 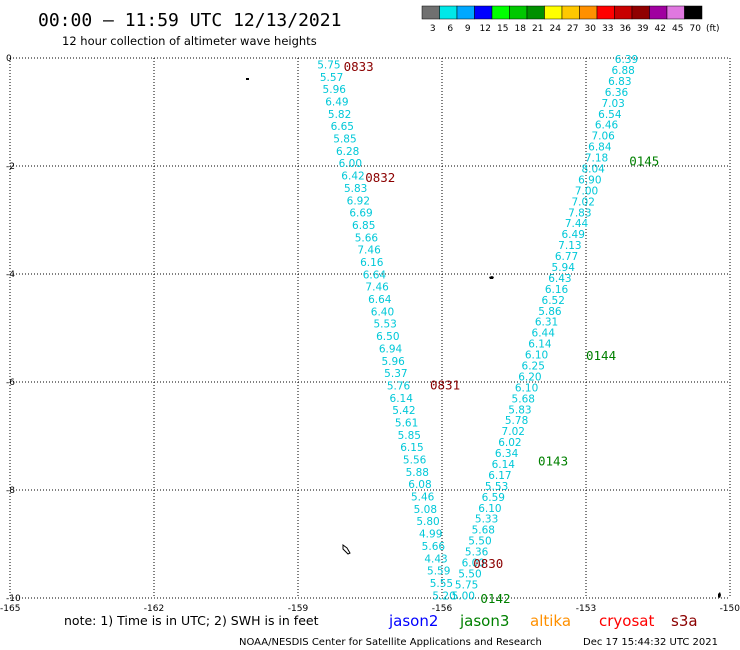 What do you see at coordinates (442, 609) in the screenshot?
I see `x-tick-label: -156` at bounding box center [442, 609].